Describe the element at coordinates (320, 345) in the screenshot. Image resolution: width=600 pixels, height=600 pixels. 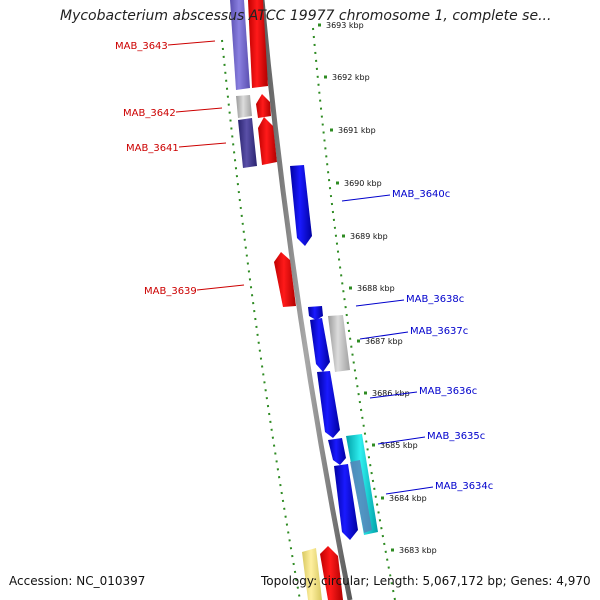
I see `gene-mab-3637c-blue` at that location.